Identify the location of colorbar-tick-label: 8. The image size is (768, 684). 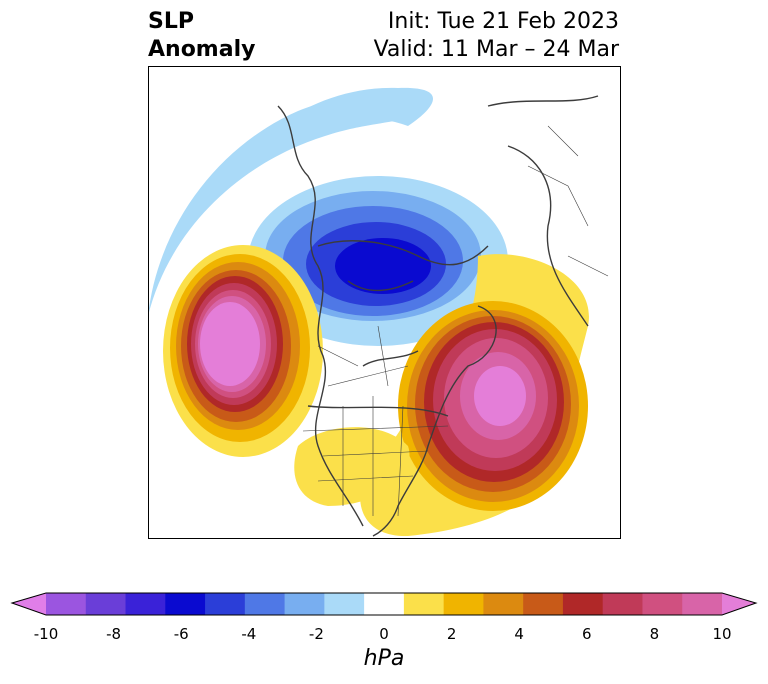
(654, 634).